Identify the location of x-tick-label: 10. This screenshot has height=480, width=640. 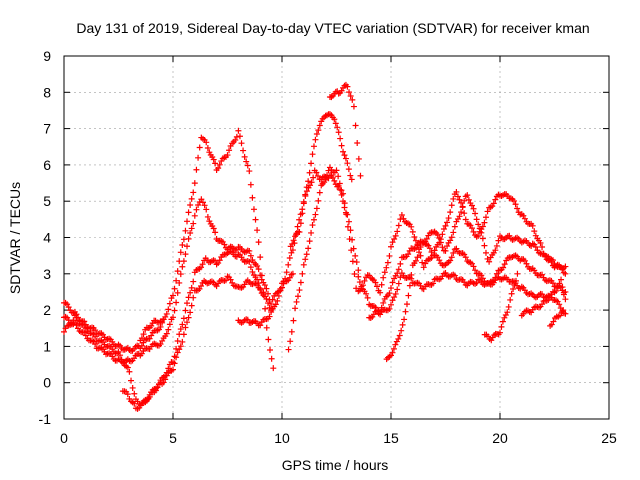
(282, 438).